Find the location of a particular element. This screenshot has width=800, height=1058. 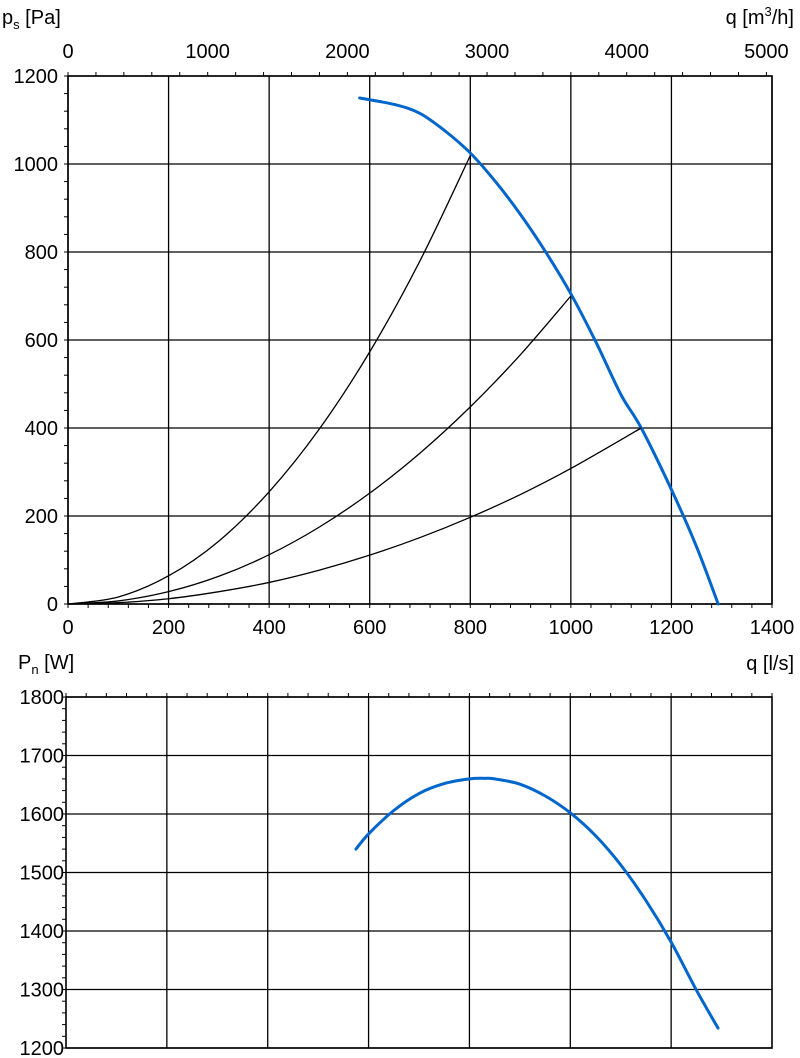

pressure-axis-title: ps [Pa] is located at coordinates (31, 19).